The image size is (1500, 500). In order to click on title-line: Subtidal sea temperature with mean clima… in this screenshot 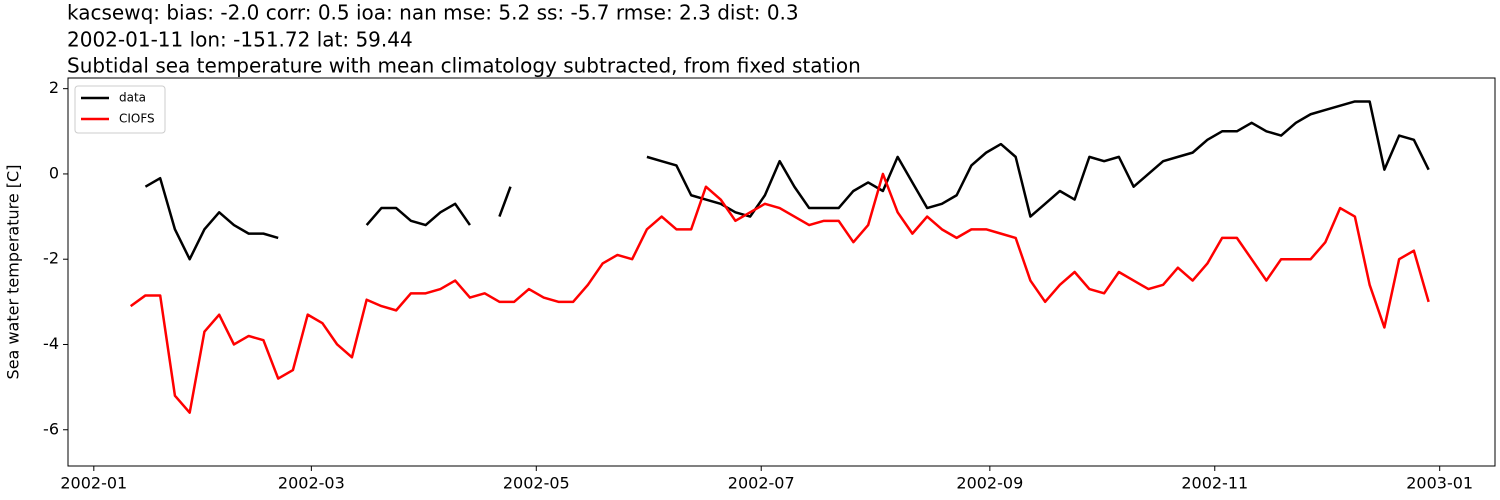, I will do `click(464, 66)`.